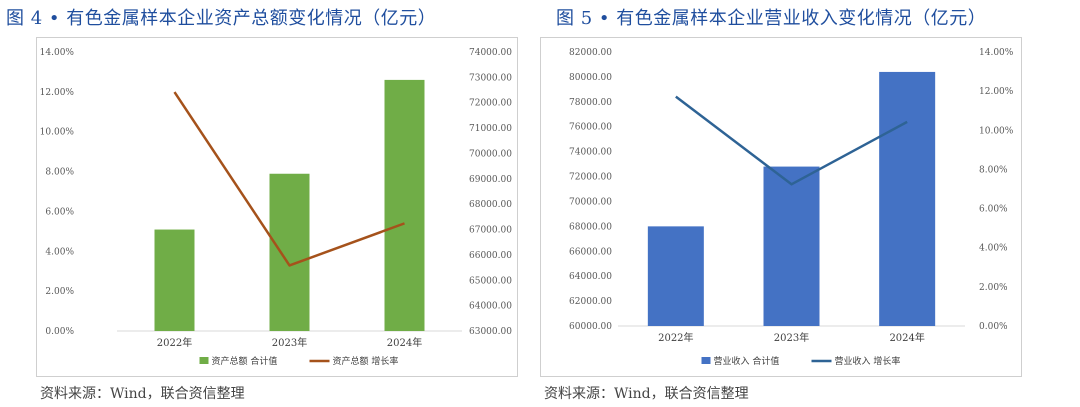 This screenshot has width=1080, height=407. I want to click on right-axis-tick-label: 69000.00, so click(490, 180).